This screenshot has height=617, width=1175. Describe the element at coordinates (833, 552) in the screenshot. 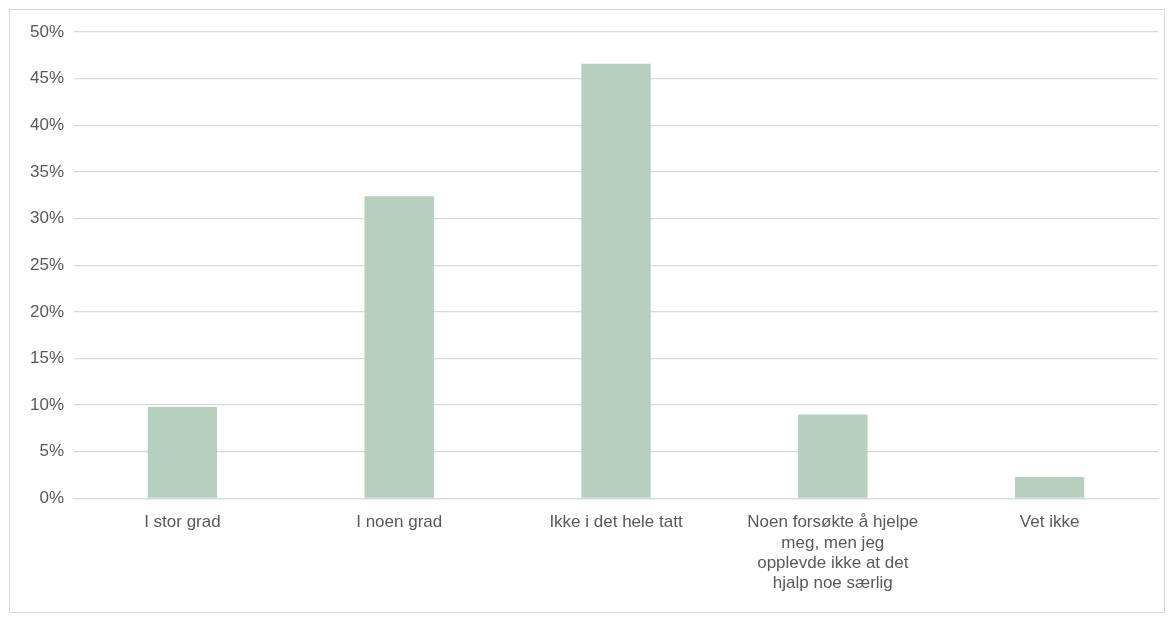

I see `x-tick-label: Noen forsøkte å hjelpe meg, men jeg opplevde ikke at det hjalp noe særlig` at that location.